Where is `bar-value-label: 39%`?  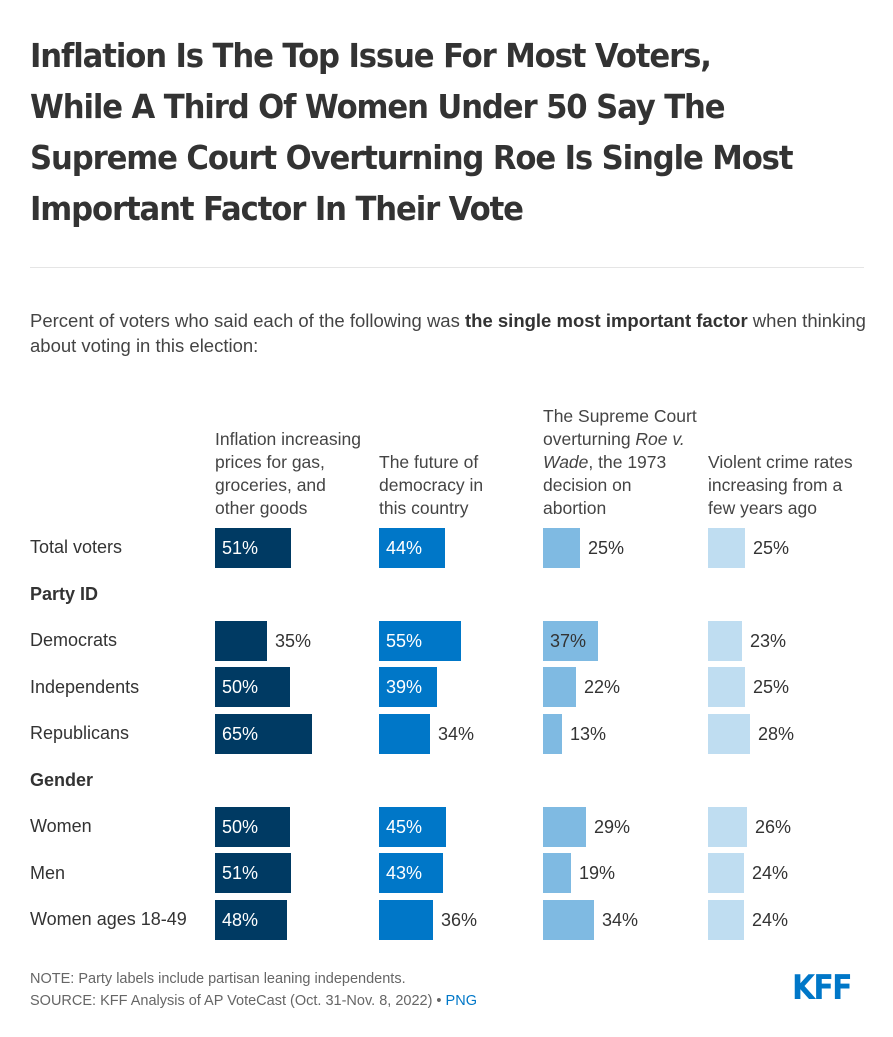
bar-value-label: 39% is located at coordinates (404, 687).